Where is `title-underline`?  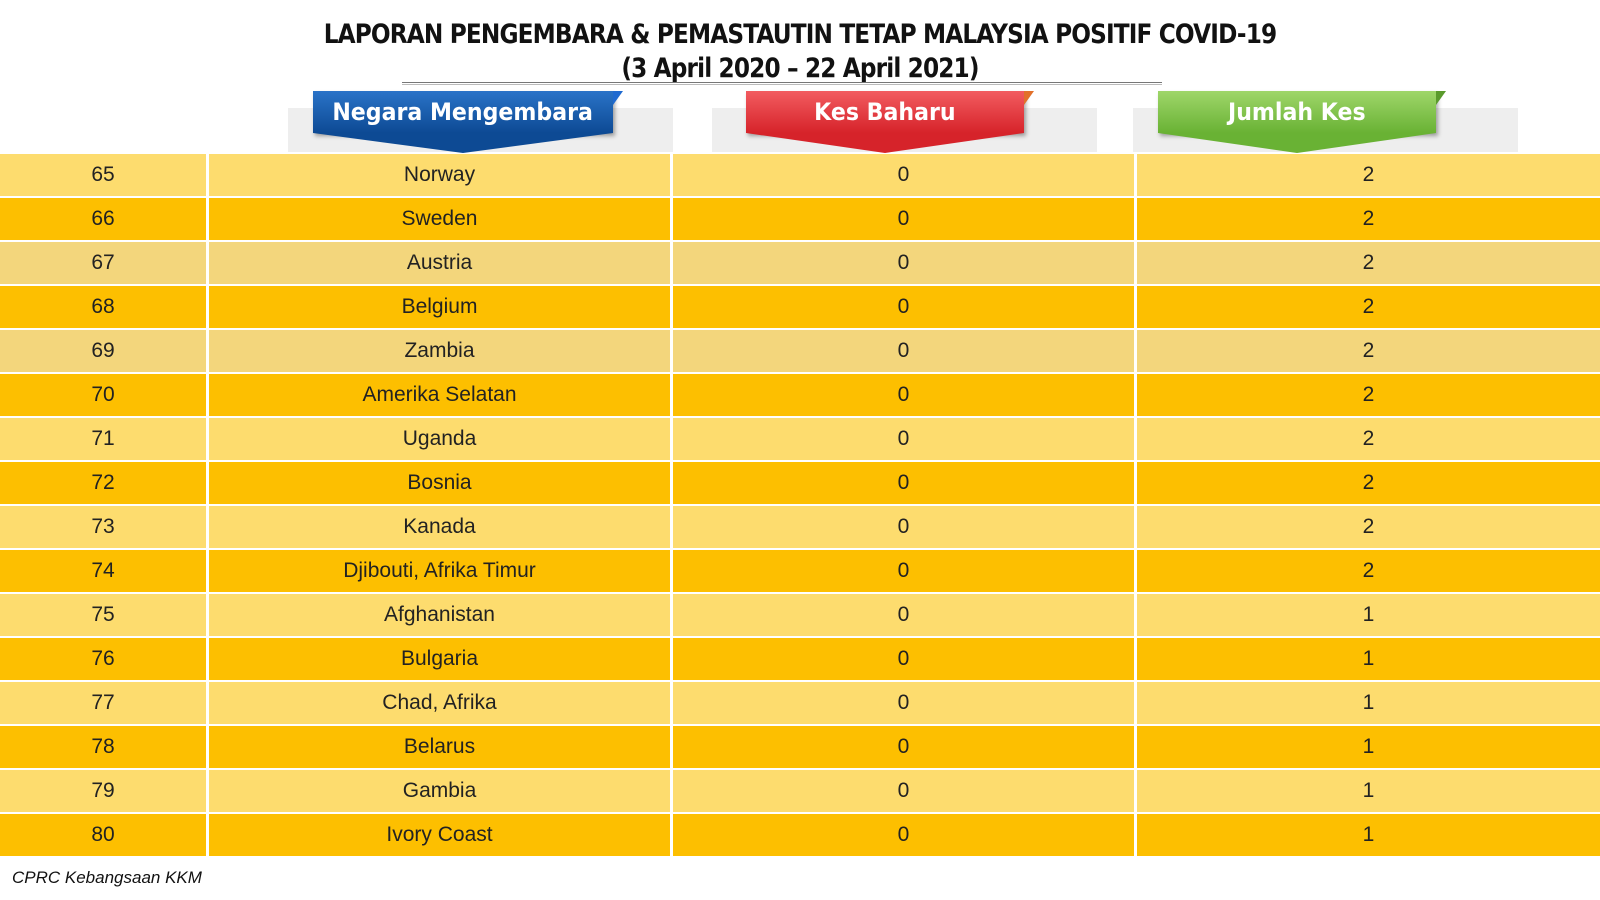
title-underline is located at coordinates (782, 83).